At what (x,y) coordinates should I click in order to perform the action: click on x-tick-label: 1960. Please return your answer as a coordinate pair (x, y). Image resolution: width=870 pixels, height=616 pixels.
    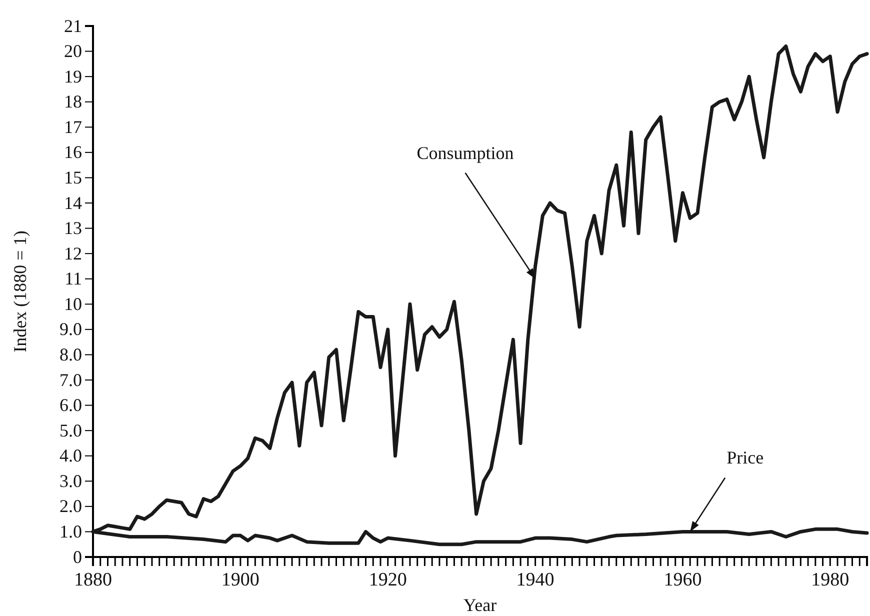
    Looking at the image, I should click on (683, 579).